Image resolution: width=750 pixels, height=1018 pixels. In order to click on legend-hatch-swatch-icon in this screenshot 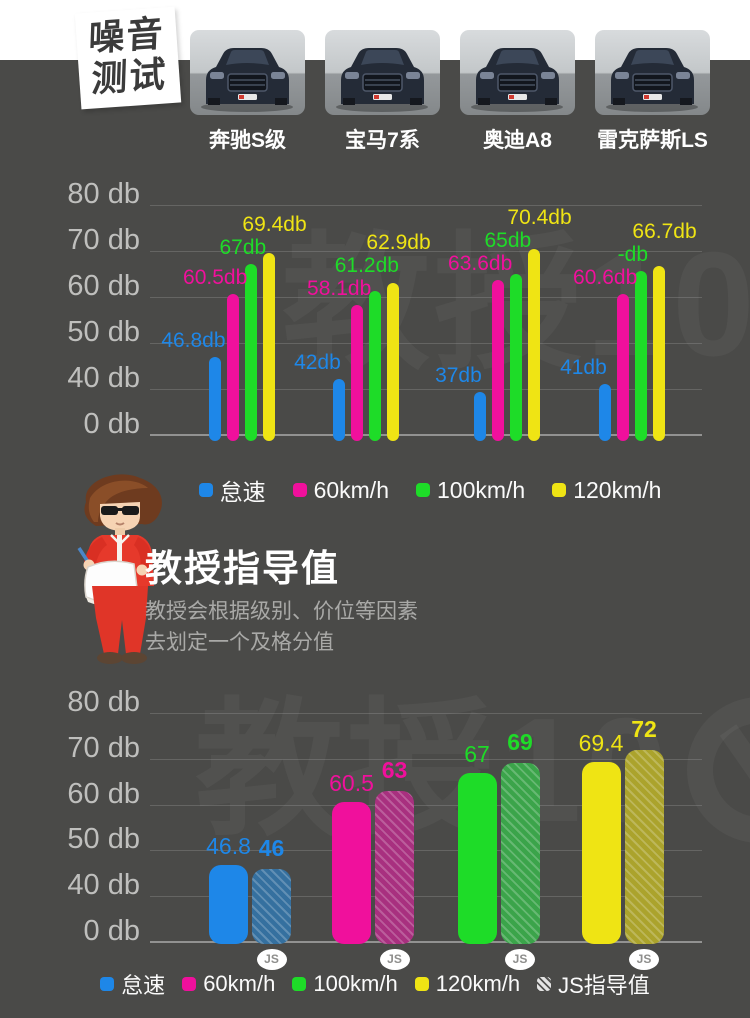, I will do `click(544, 984)`.